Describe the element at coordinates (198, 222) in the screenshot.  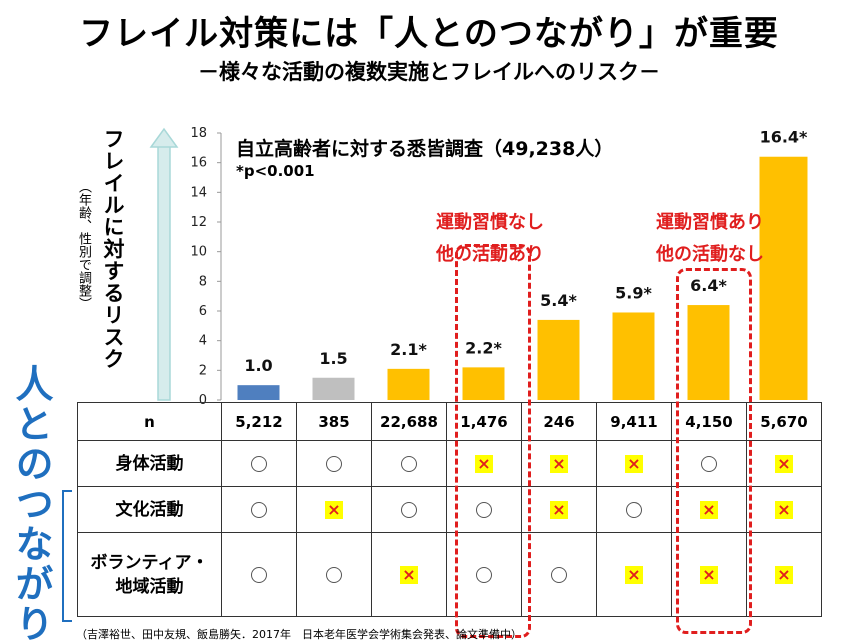
I see `y-tick-label: 12` at that location.